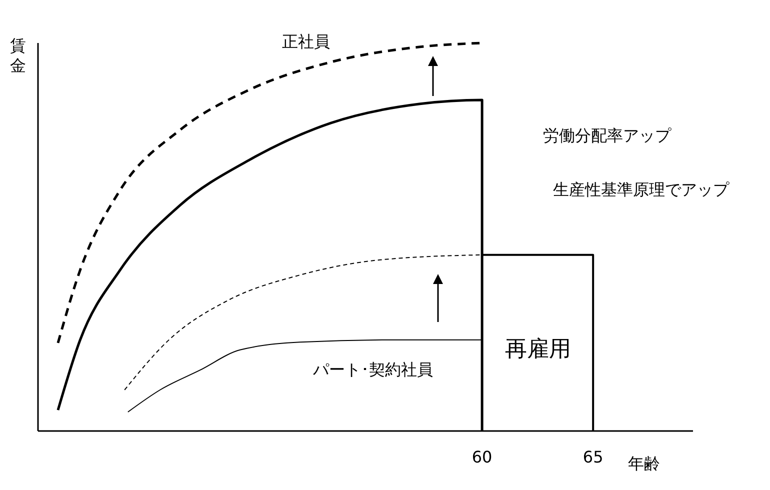 This screenshot has height=490, width=770. Describe the element at coordinates (538, 350) in the screenshot. I see `annotation: 再雇用` at that location.